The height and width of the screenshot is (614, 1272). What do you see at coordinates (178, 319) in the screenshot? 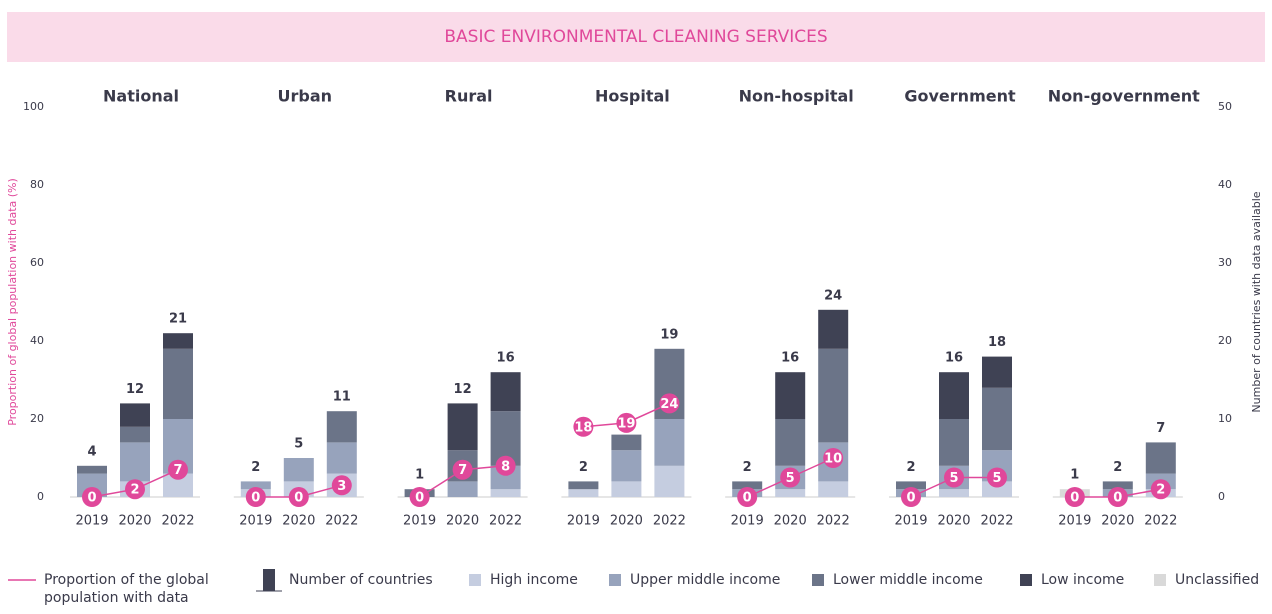
I see `bar-total-label: 21` at bounding box center [178, 319].